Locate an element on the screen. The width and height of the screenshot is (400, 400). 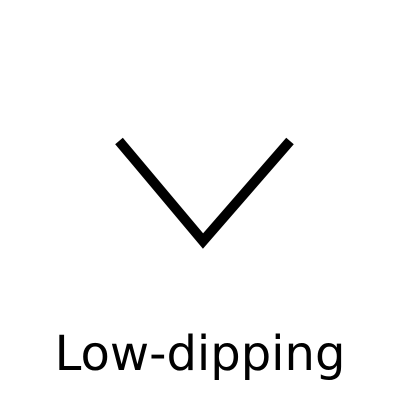
chevron-down-stroke is located at coordinates (204, 193).